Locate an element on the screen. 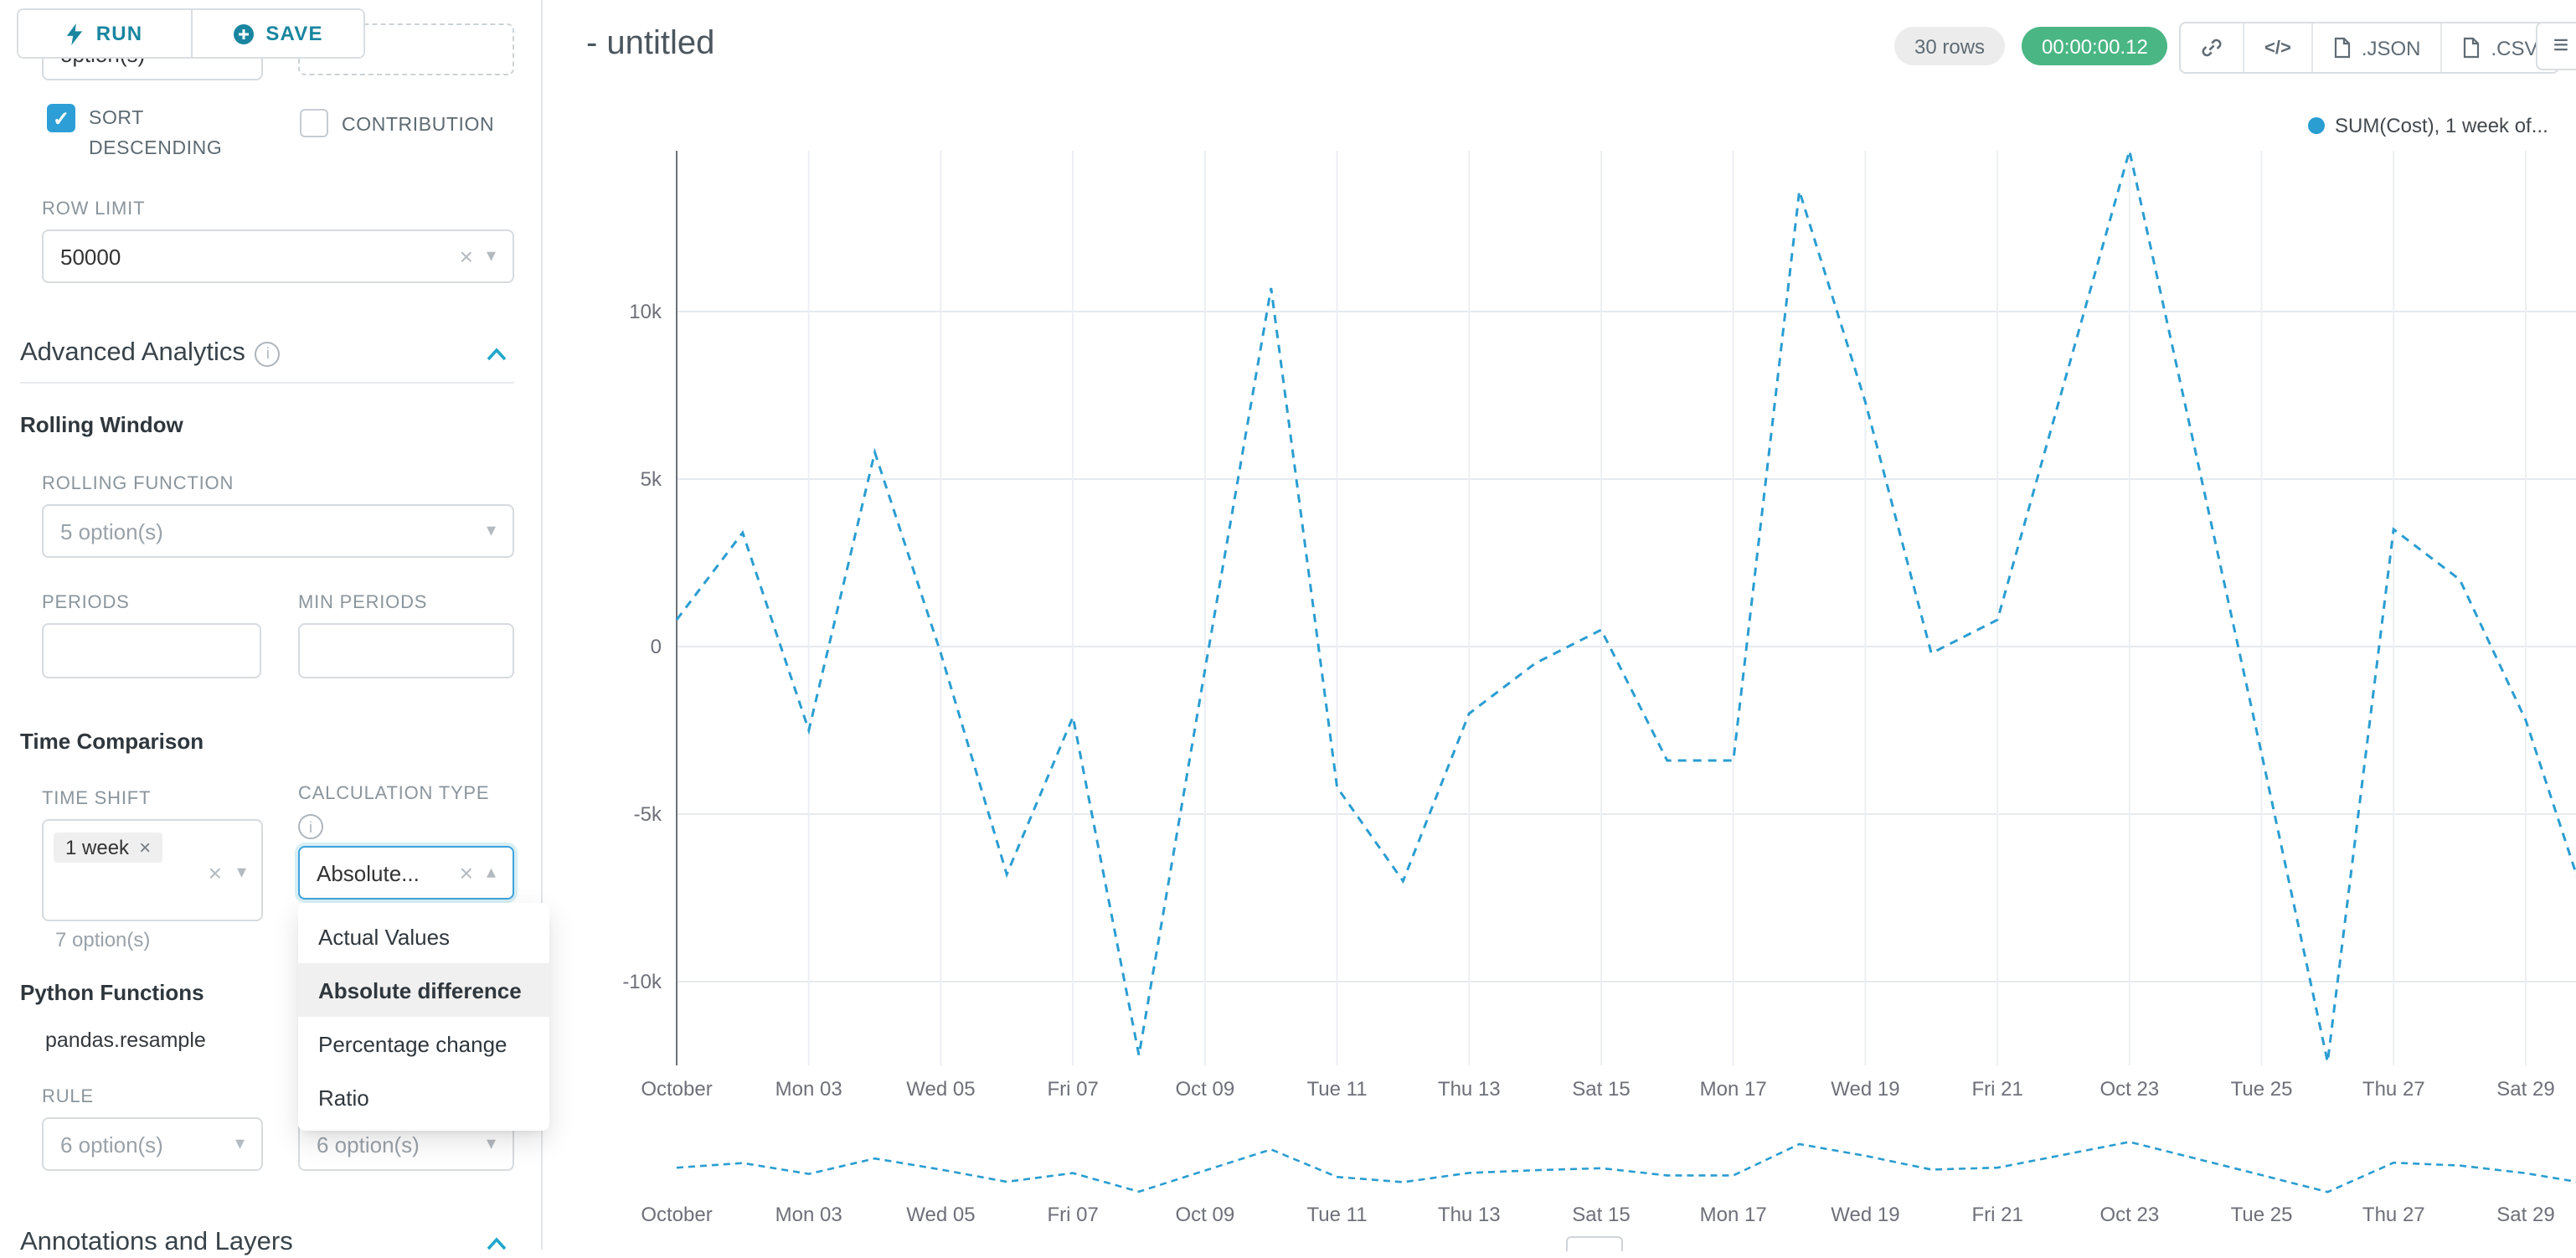 This screenshot has height=1258, width=2576. x-axis-label: Sat 29 is located at coordinates (2525, 1089).